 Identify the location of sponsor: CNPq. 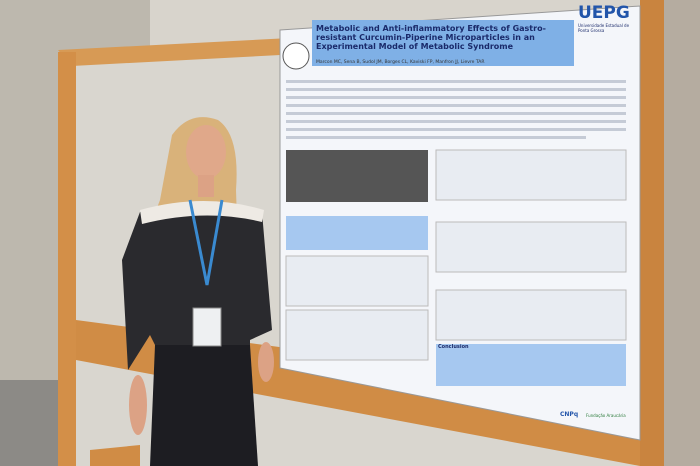
(569, 414).